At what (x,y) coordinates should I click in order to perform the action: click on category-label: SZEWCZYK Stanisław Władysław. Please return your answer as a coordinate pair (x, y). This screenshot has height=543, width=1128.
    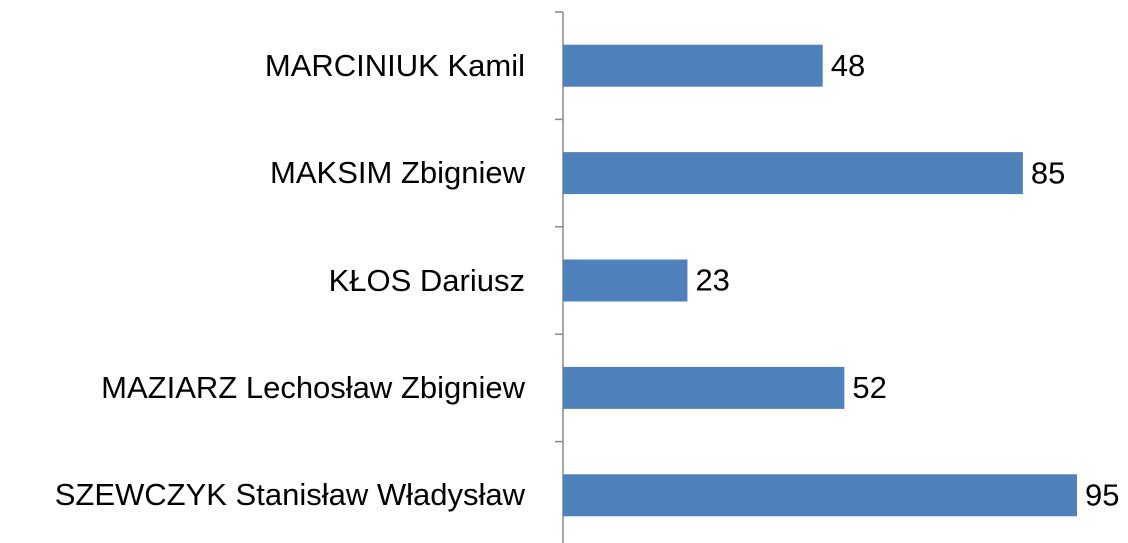
    Looking at the image, I should click on (262, 494).